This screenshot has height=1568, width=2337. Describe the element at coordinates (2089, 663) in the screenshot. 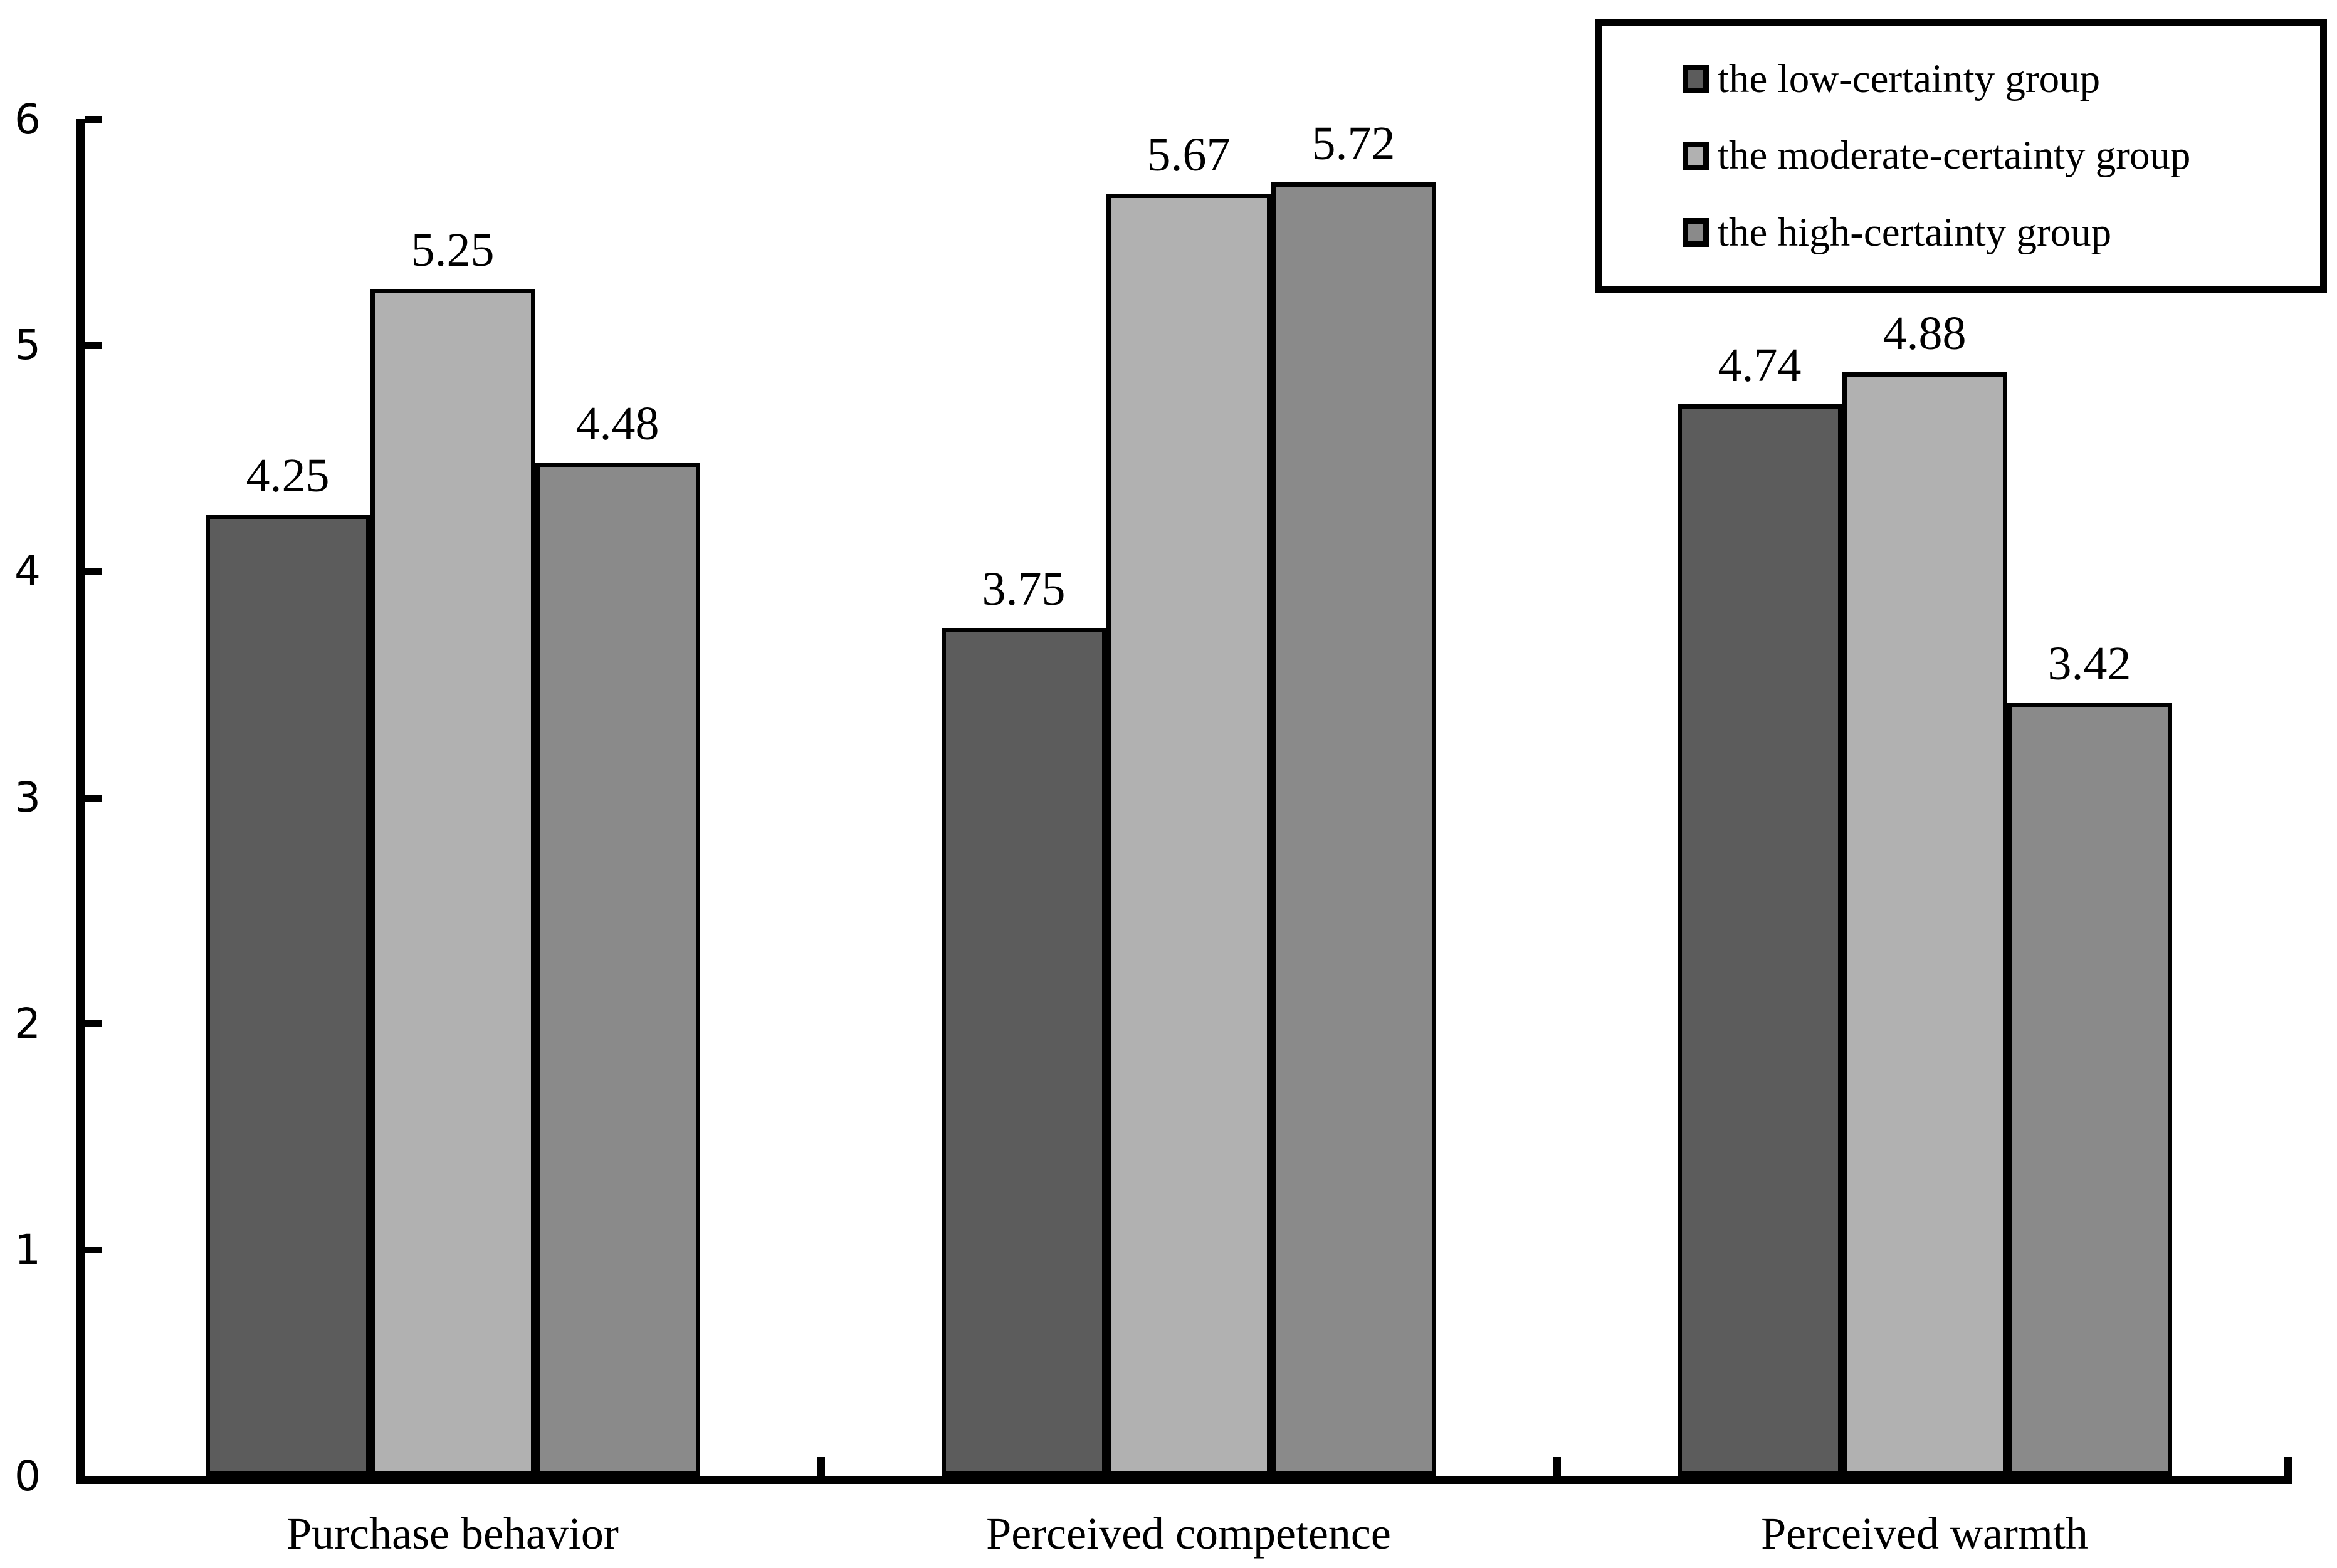

I see `bar-value-label: 3.42` at that location.